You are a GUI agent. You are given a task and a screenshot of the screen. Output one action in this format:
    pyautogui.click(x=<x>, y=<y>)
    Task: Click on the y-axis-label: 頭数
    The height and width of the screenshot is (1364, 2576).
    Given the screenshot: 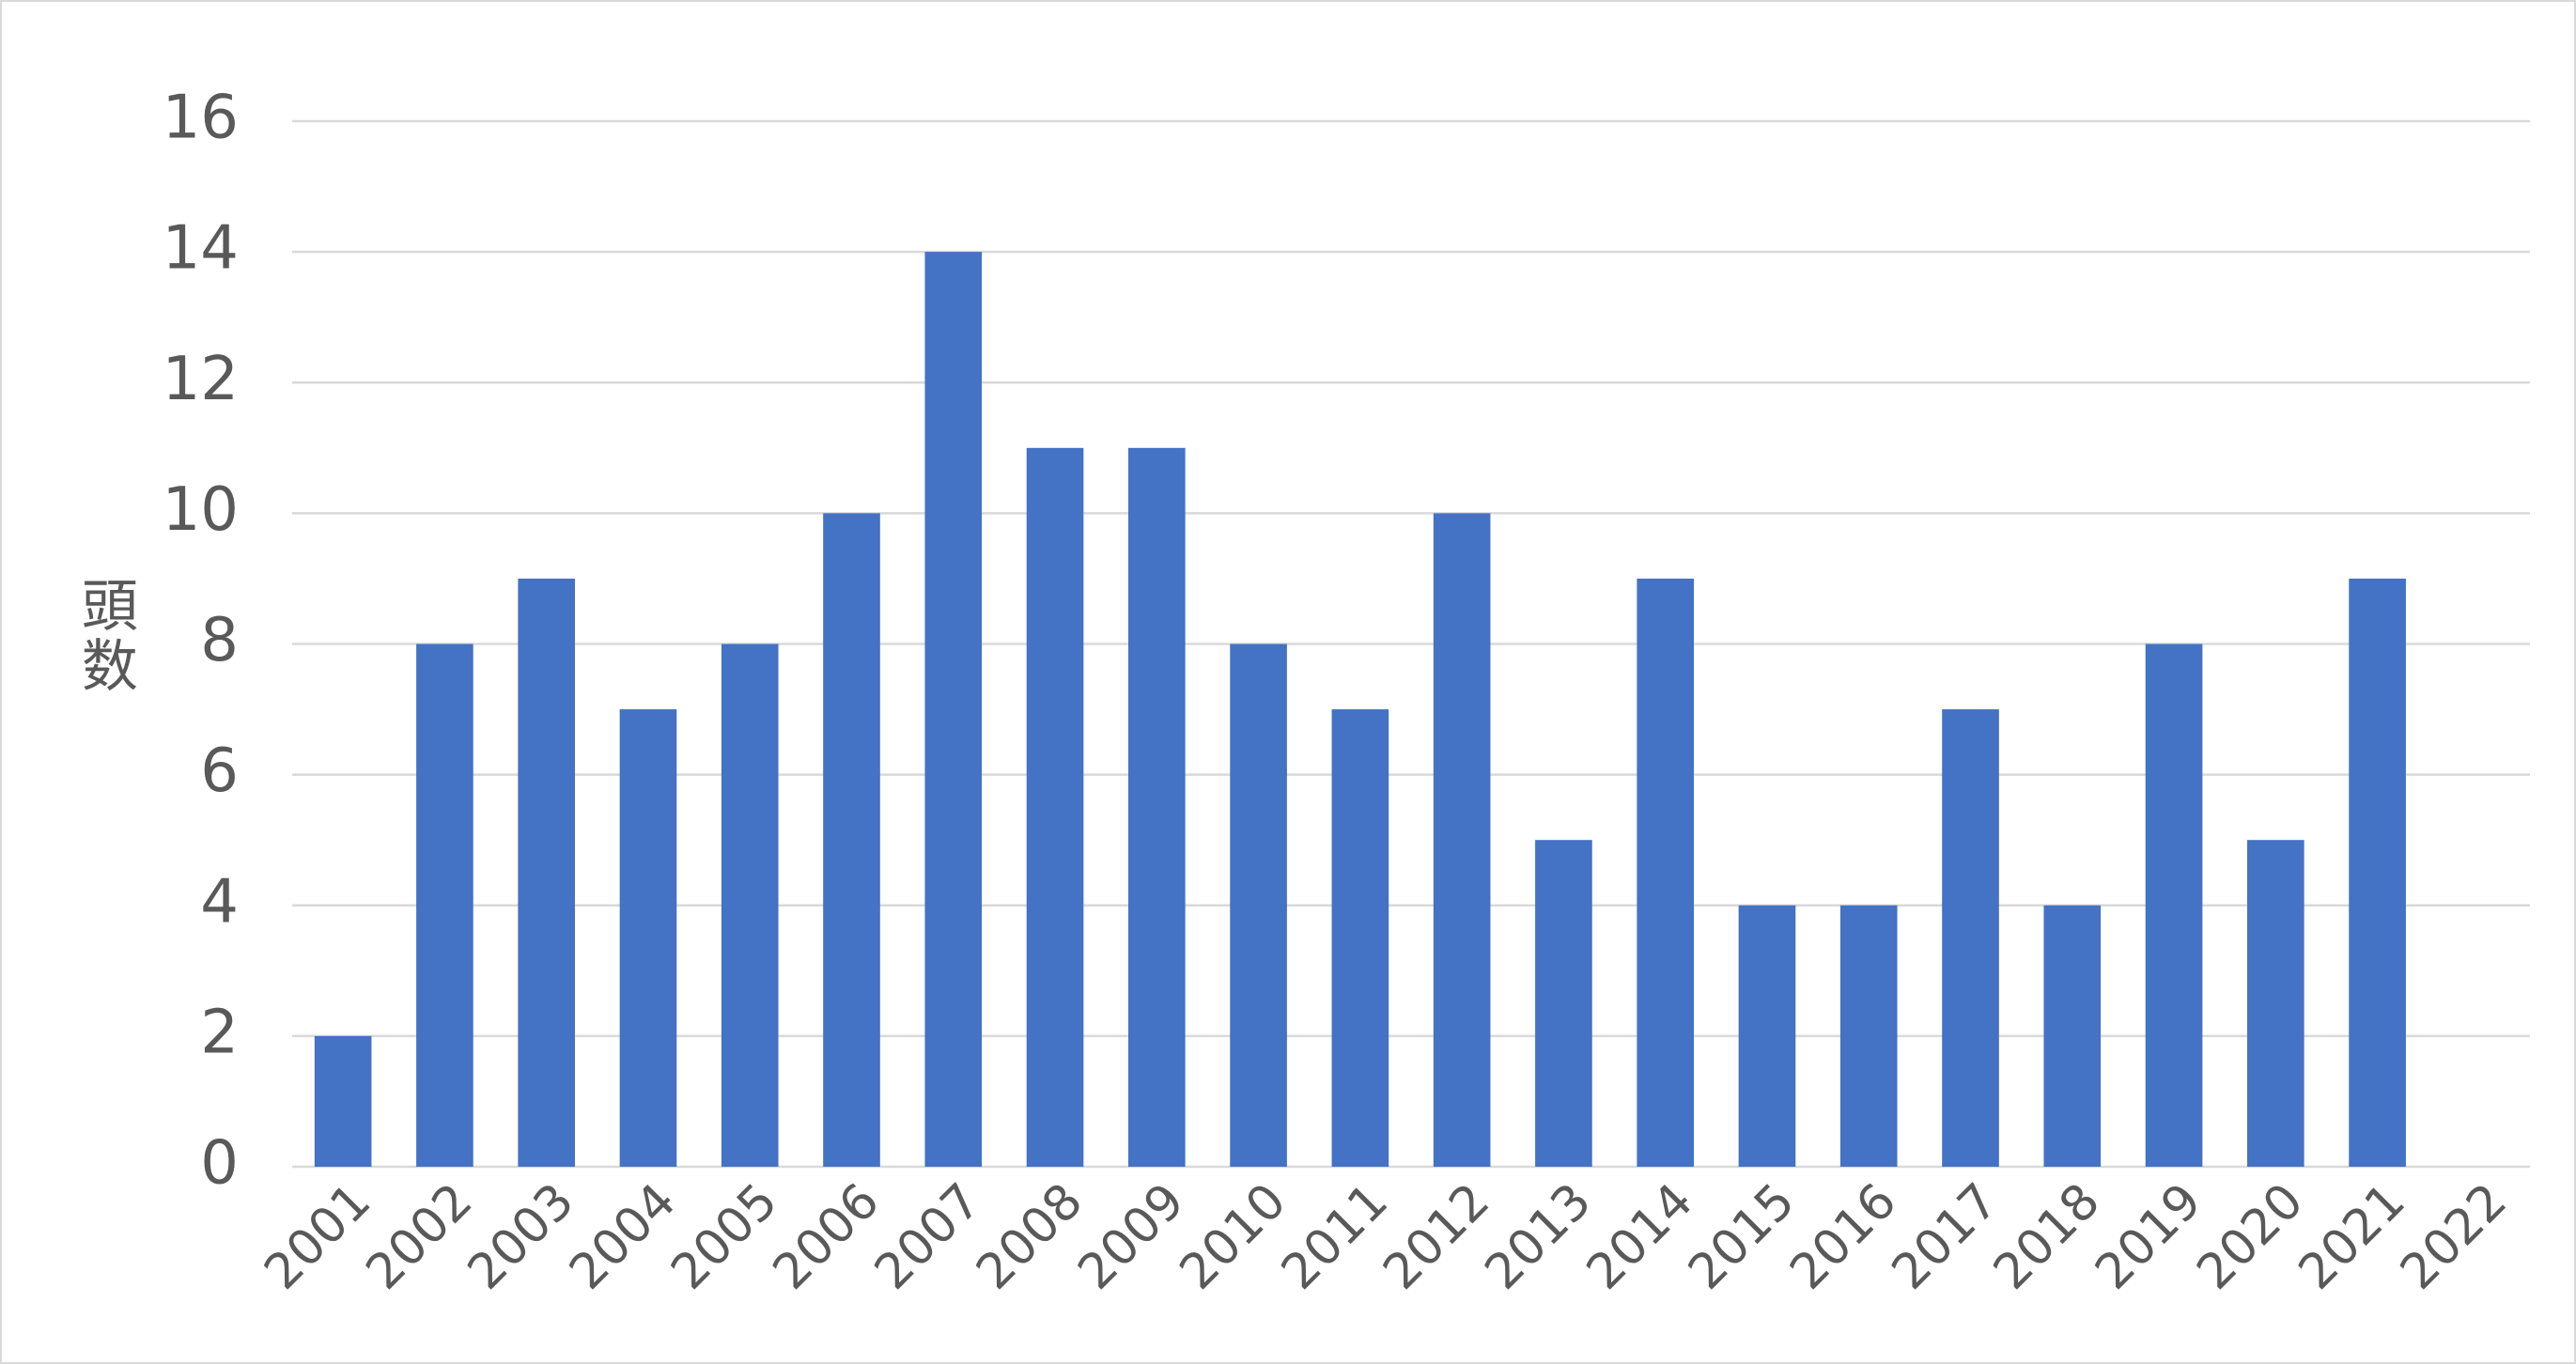 What is the action you would take?
    pyautogui.click(x=104, y=636)
    